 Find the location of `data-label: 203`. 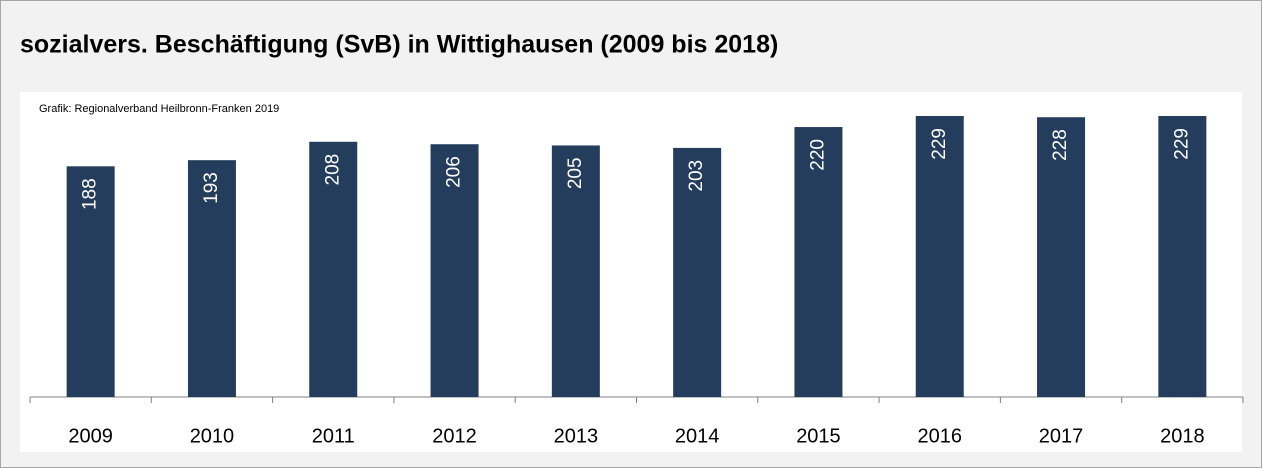

data-label: 203 is located at coordinates (696, 176).